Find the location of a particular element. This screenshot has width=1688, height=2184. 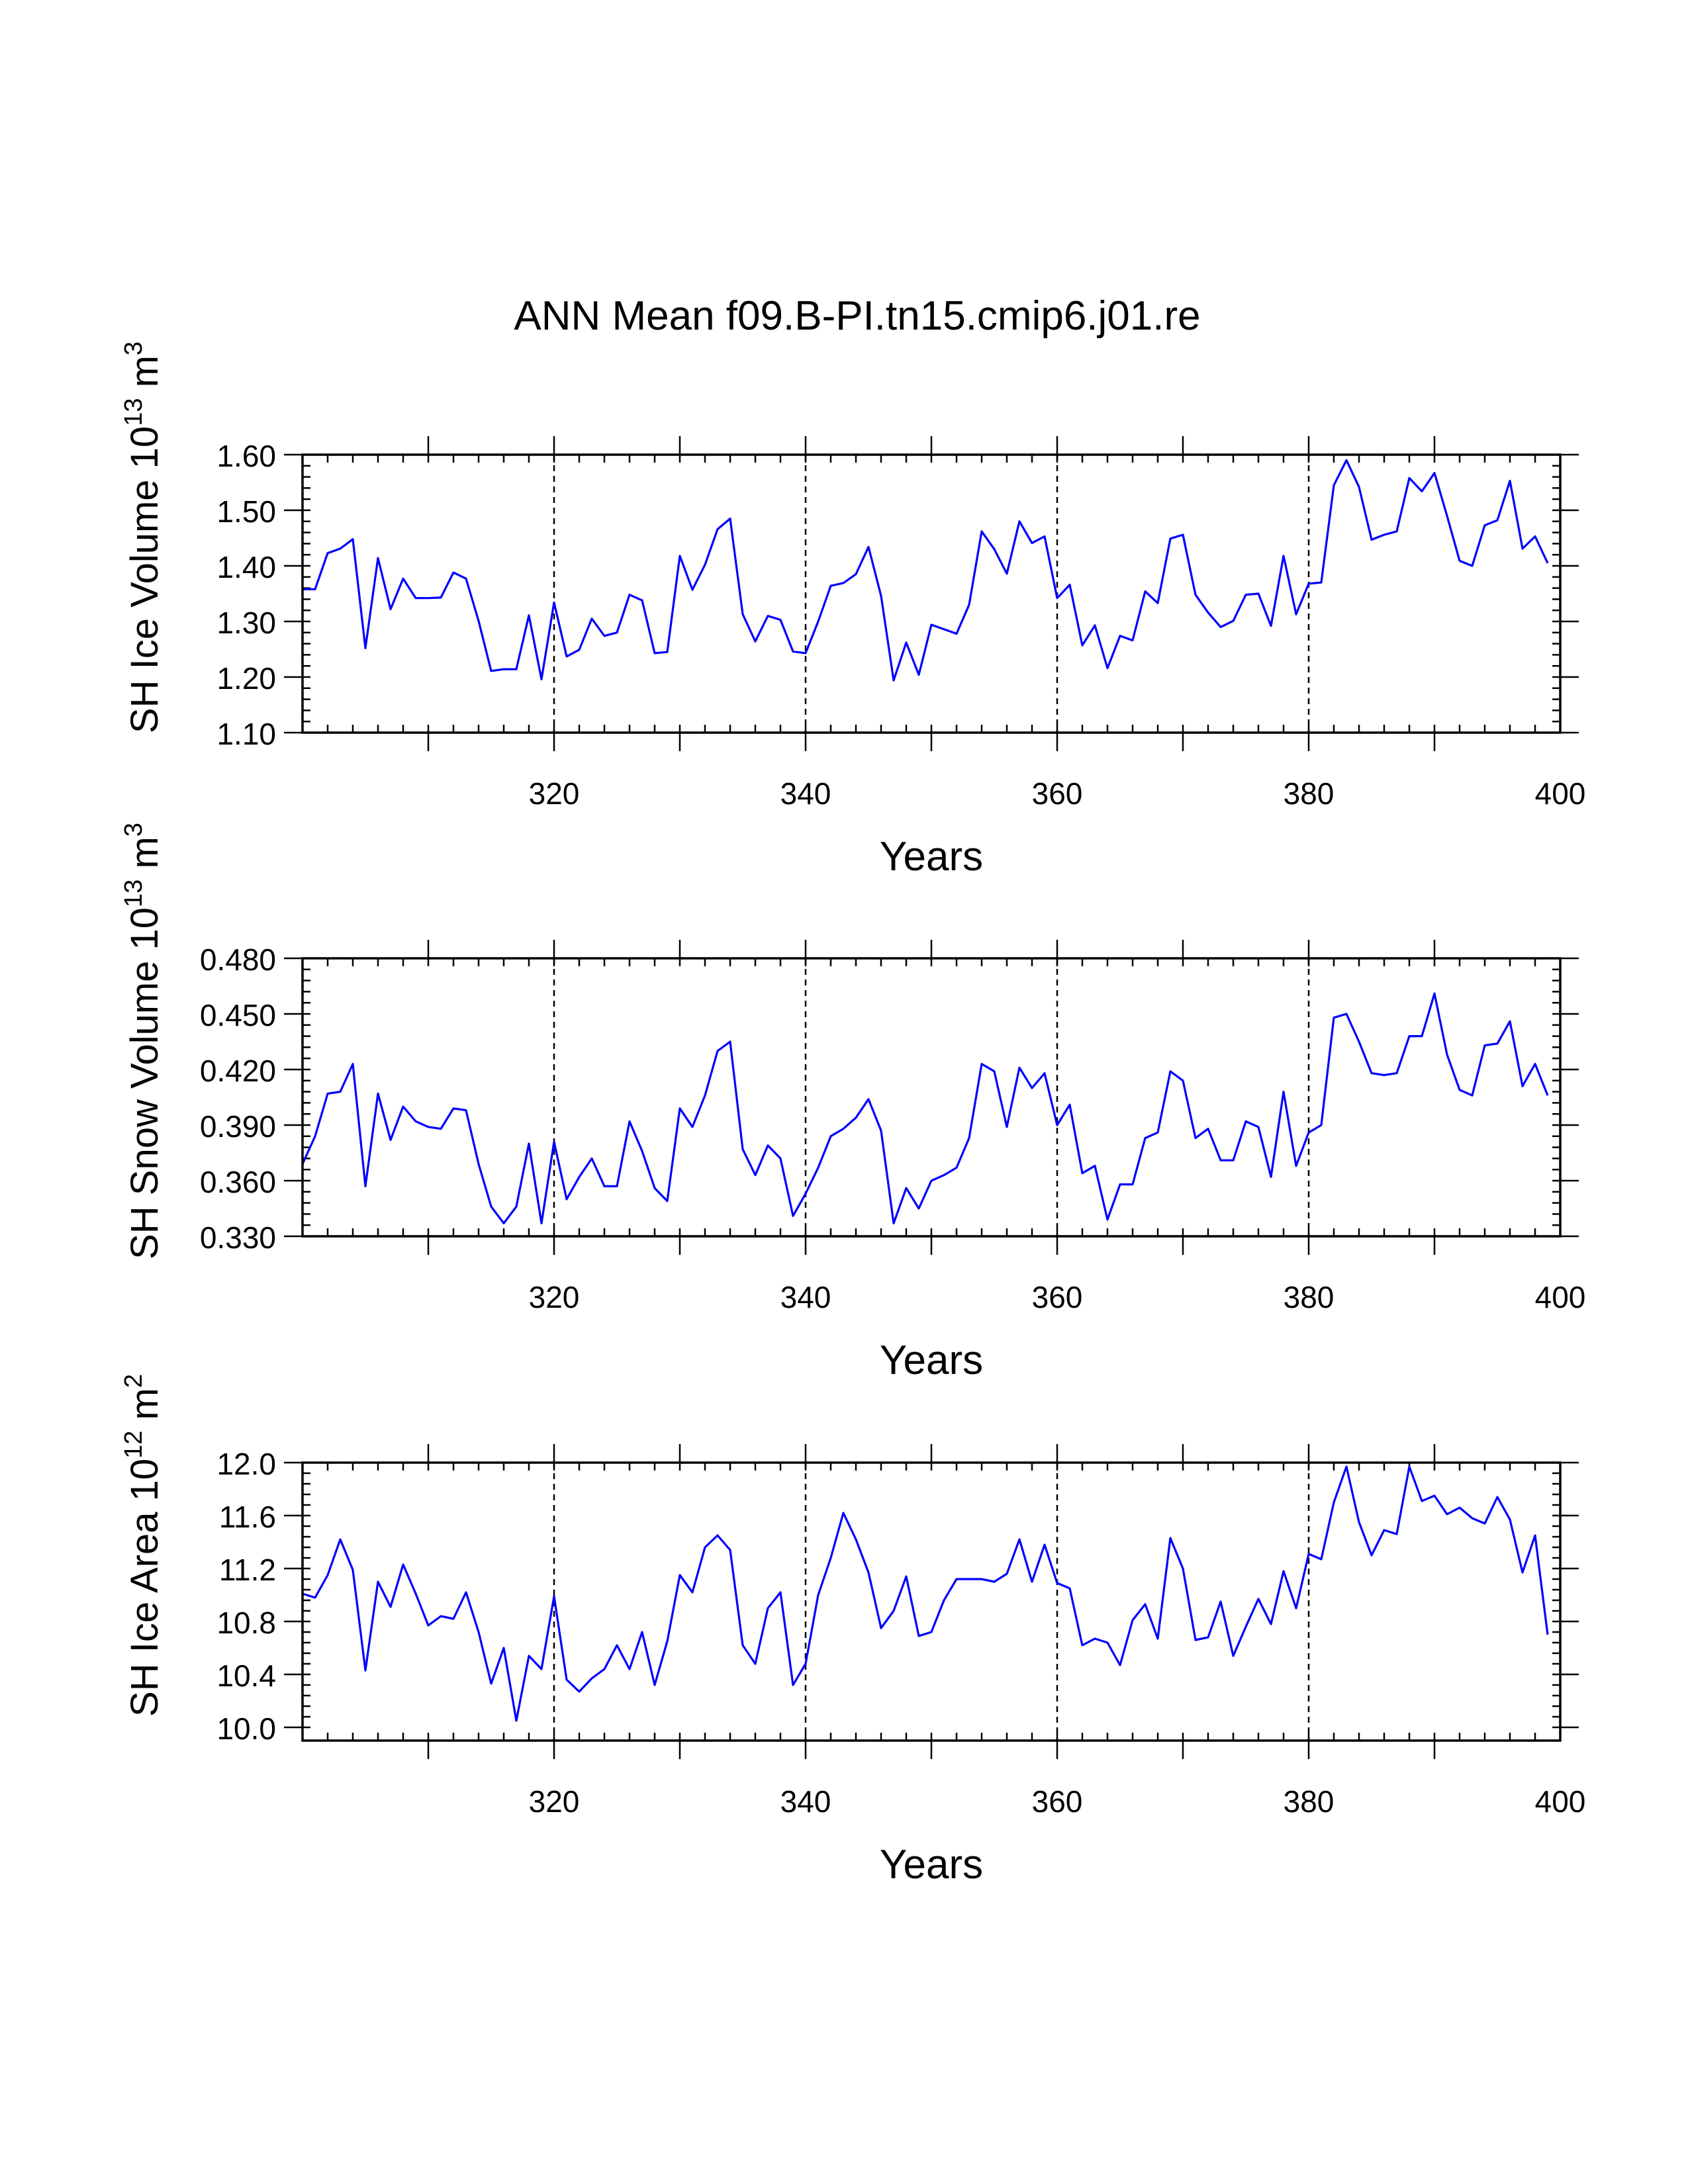

y-tick-label: 1.40 is located at coordinates (246, 567).